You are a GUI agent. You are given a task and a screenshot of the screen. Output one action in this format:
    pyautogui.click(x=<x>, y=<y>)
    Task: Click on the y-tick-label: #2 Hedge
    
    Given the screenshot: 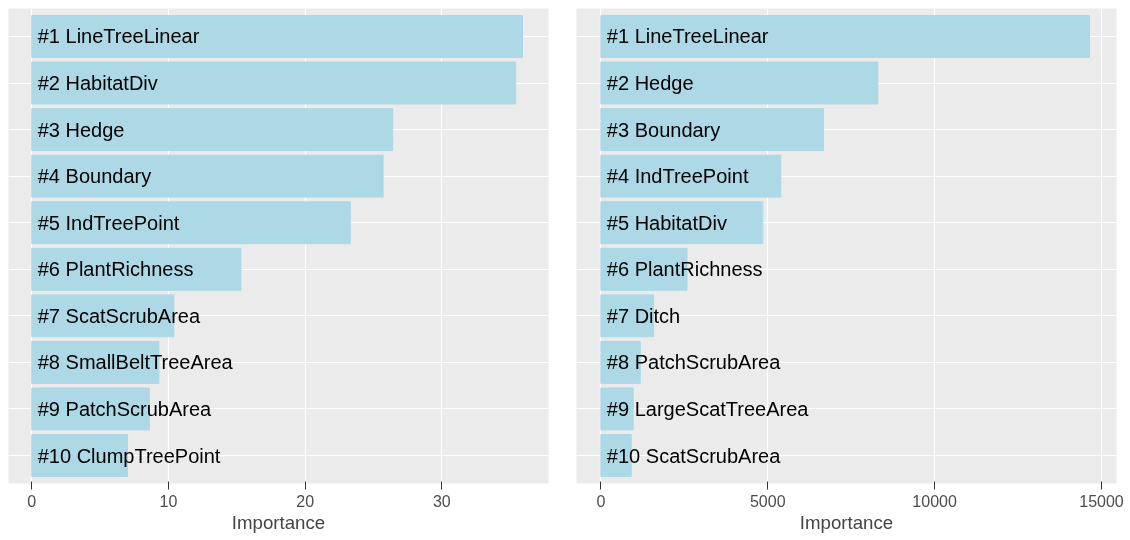 What is the action you would take?
    pyautogui.click(x=650, y=83)
    